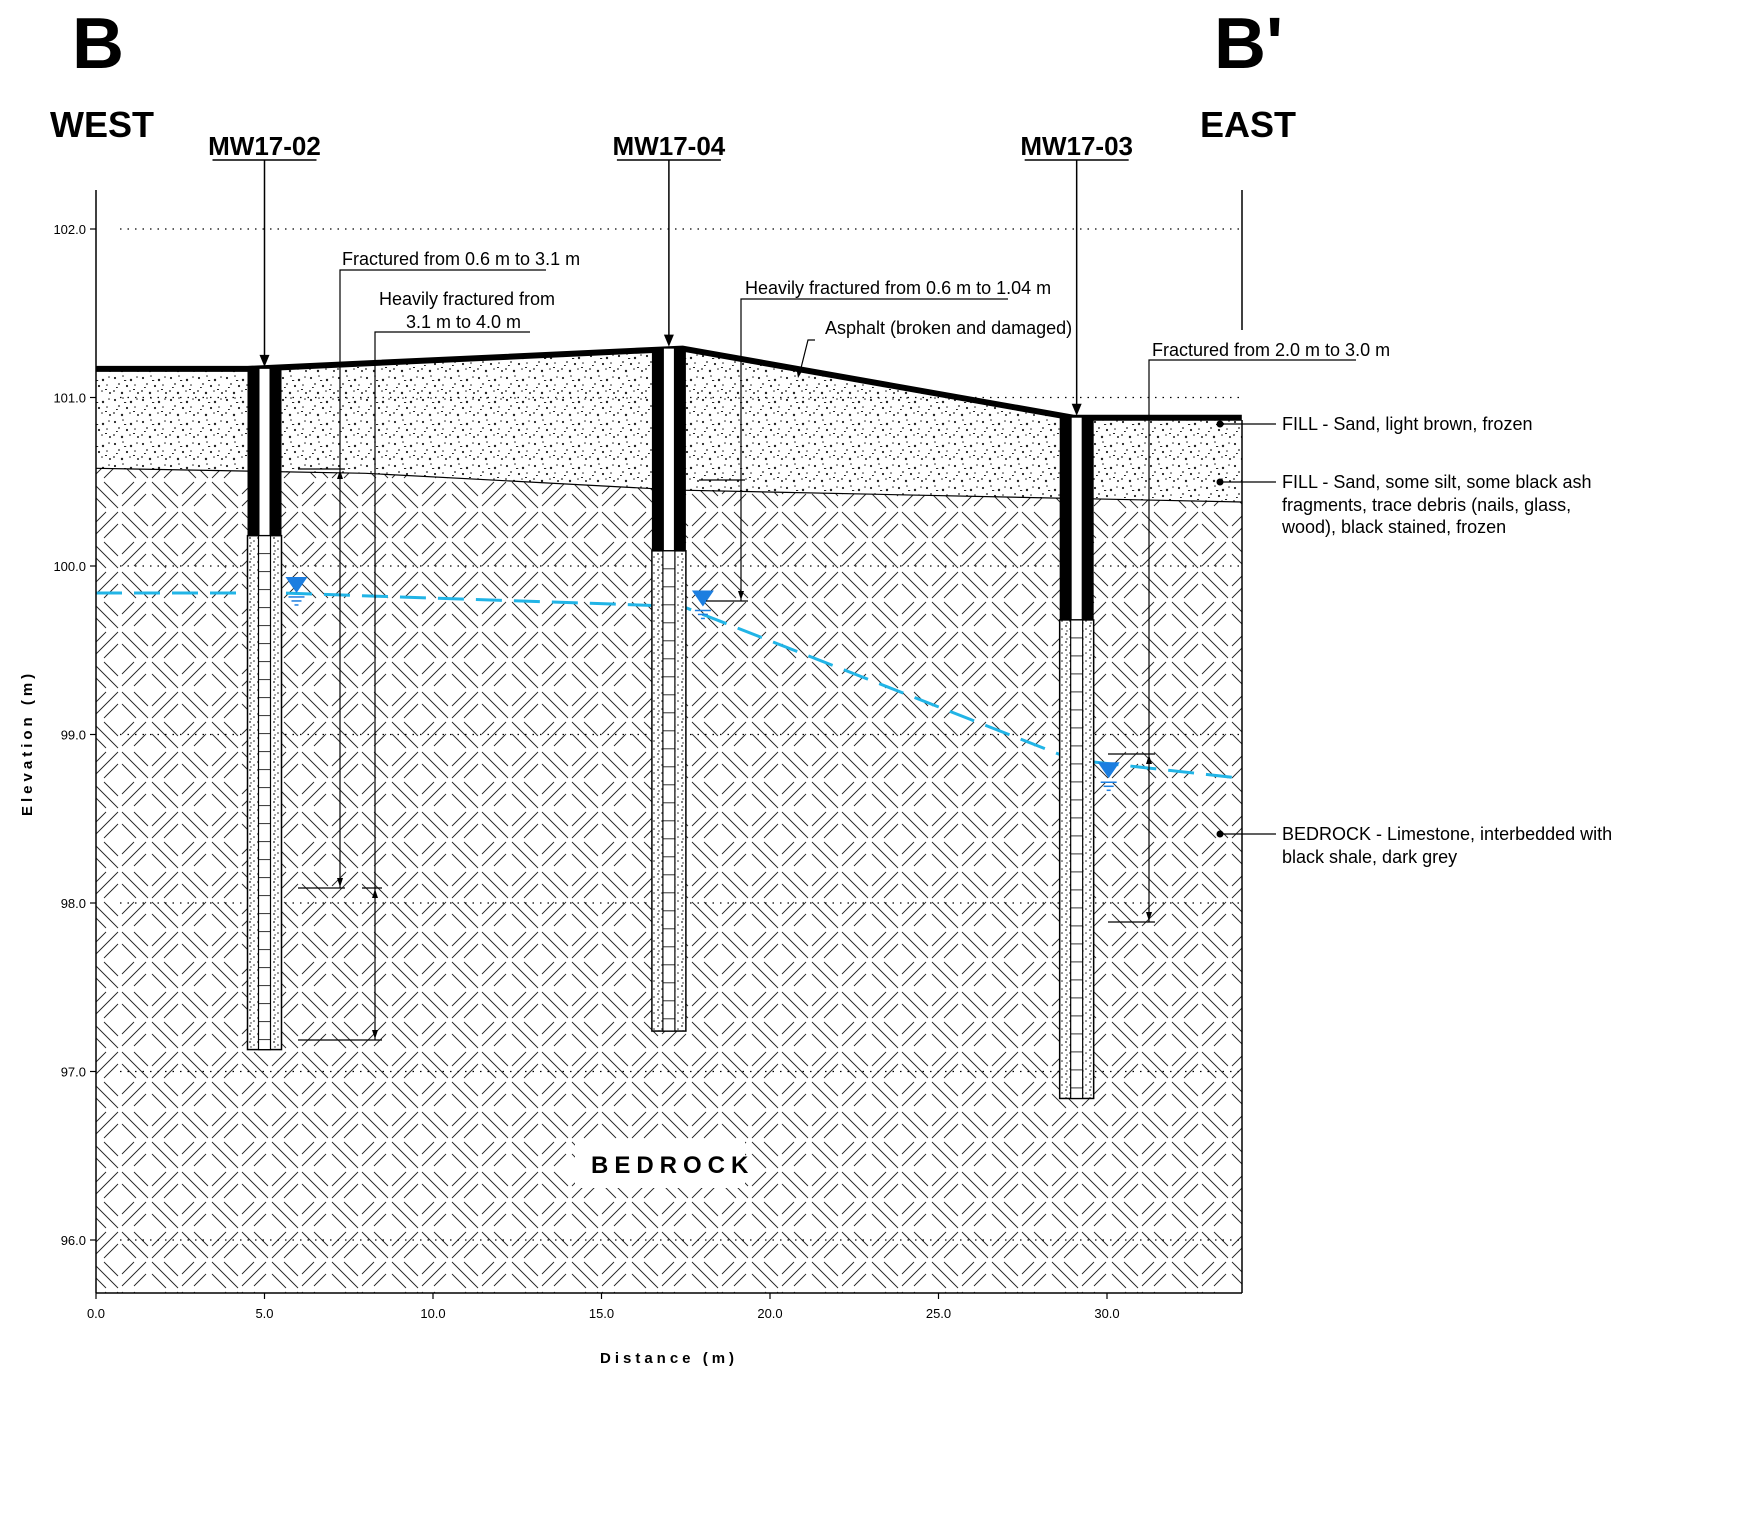 Image resolution: width=1760 pixels, height=1535 pixels. I want to click on y-tick-label: 96.0, so click(73, 1240).